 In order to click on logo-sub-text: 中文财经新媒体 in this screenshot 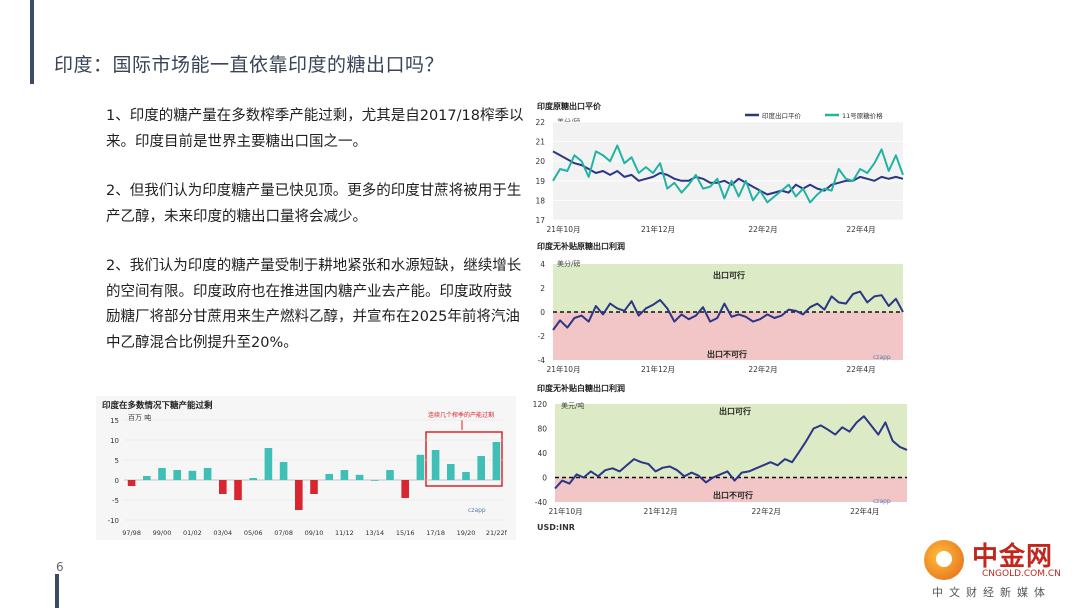, I will do `click(991, 592)`.